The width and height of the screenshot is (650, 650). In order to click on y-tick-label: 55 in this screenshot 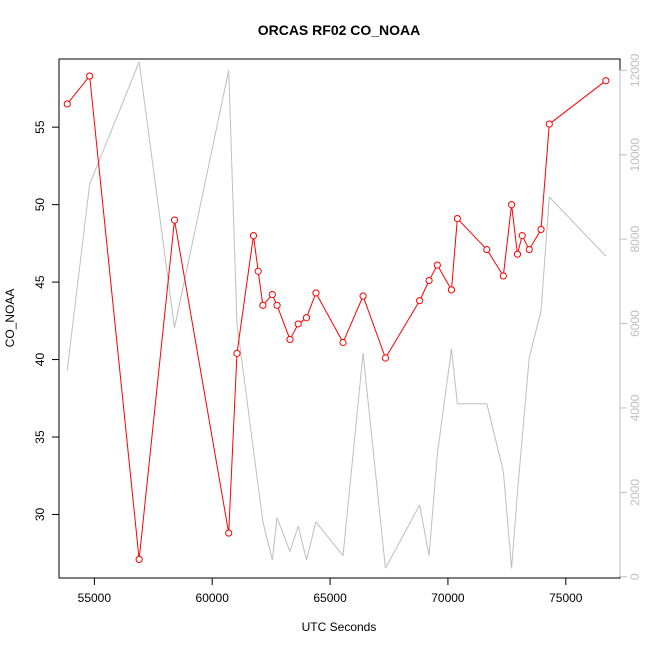, I will do `click(40, 127)`.